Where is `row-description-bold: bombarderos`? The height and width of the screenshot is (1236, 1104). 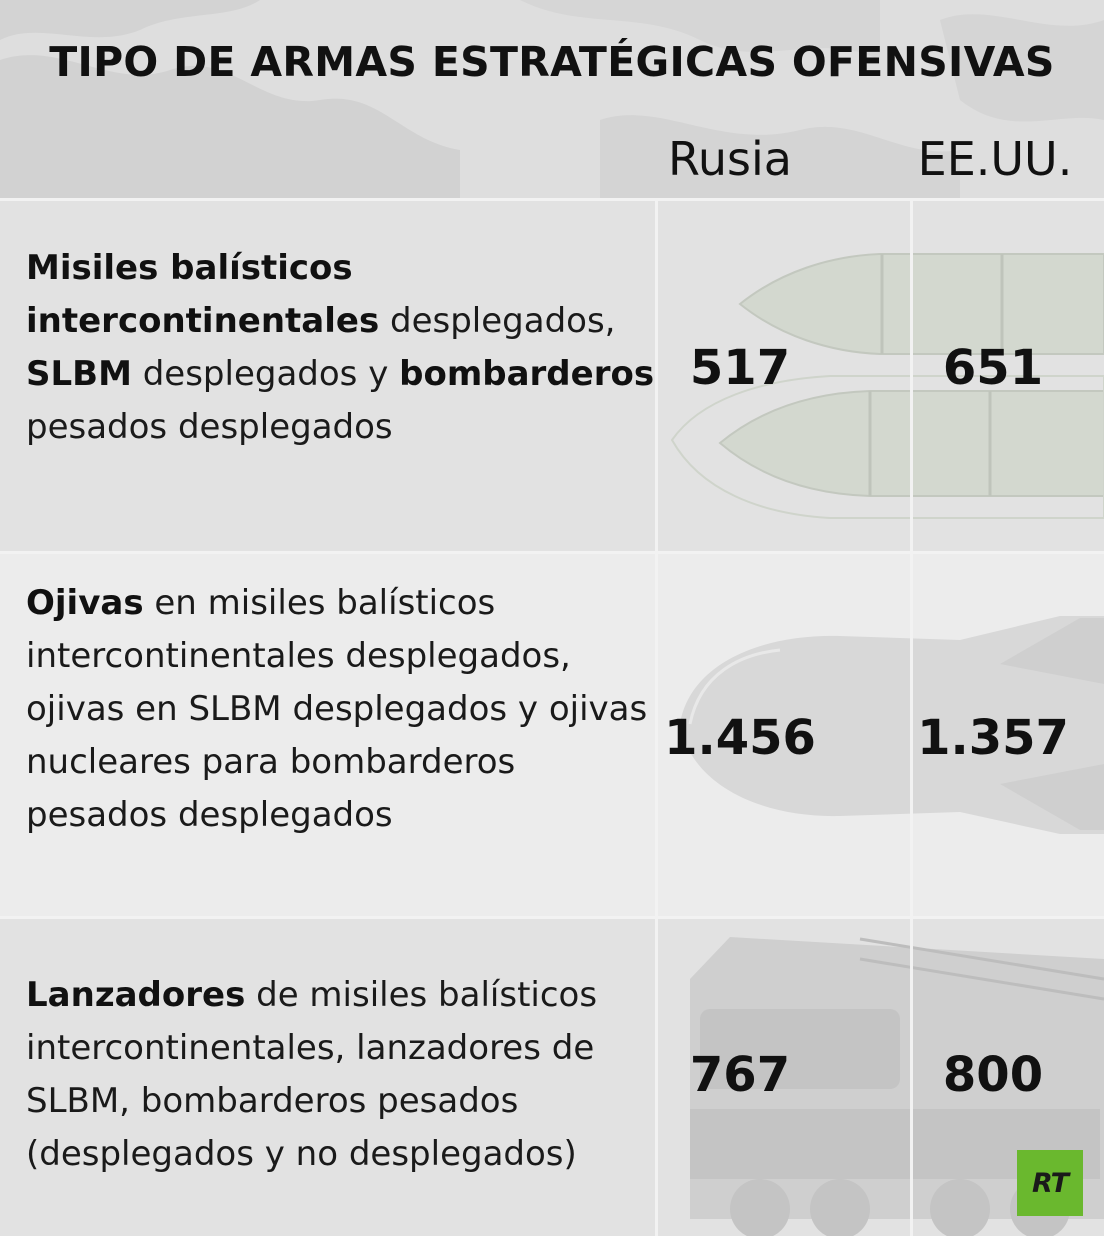 row-description-bold: bombarderos is located at coordinates (527, 374).